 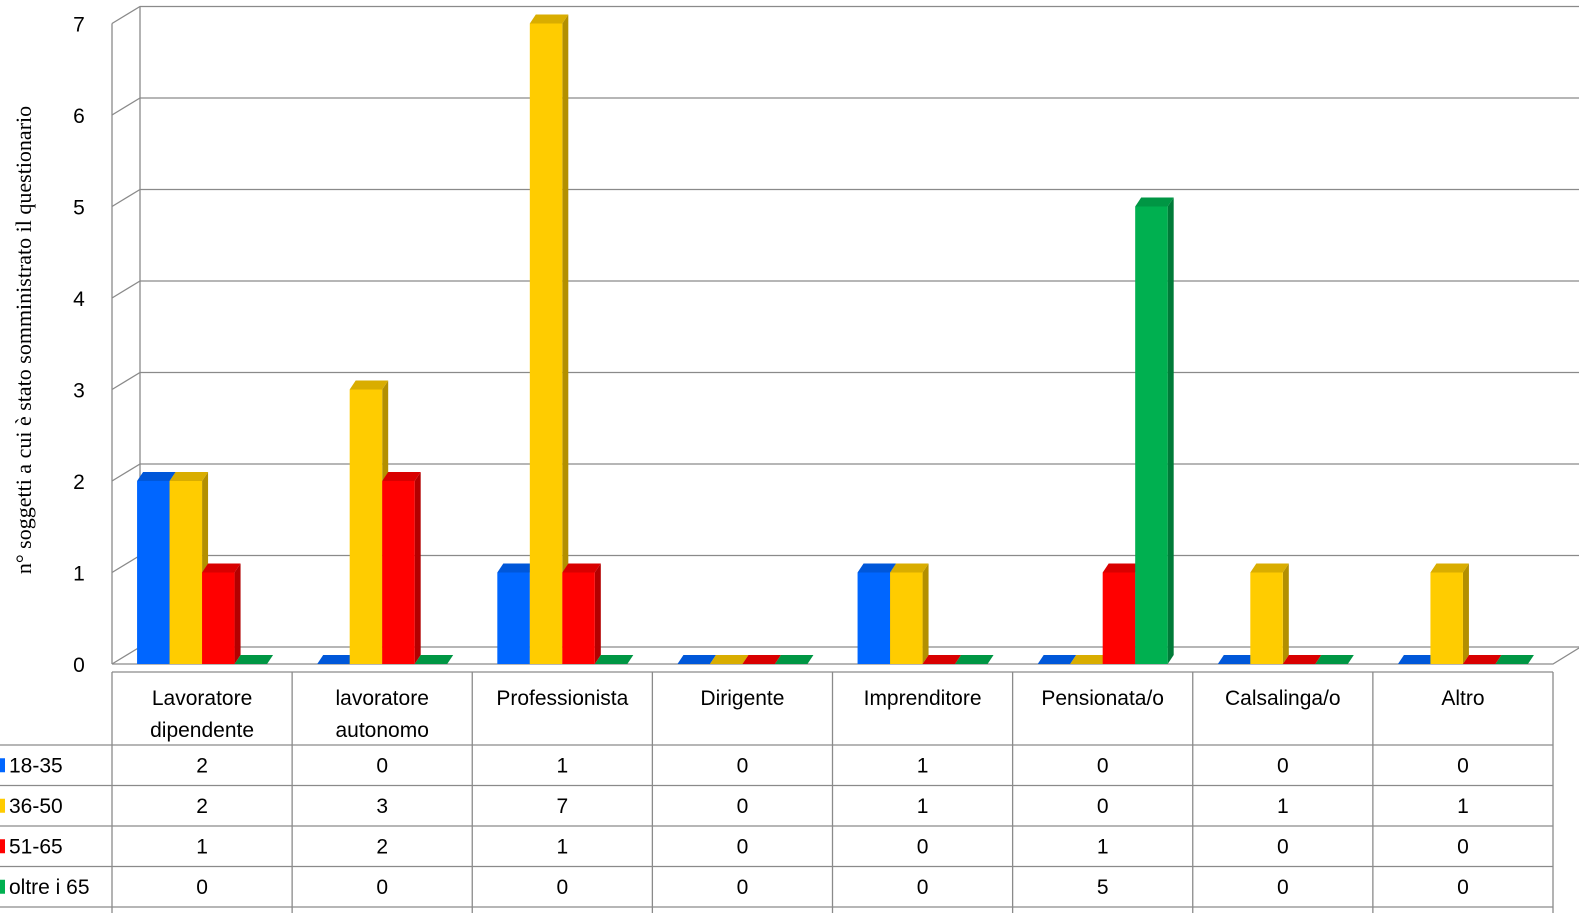 What do you see at coordinates (79, 665) in the screenshot?
I see `y-tick-label: 0` at bounding box center [79, 665].